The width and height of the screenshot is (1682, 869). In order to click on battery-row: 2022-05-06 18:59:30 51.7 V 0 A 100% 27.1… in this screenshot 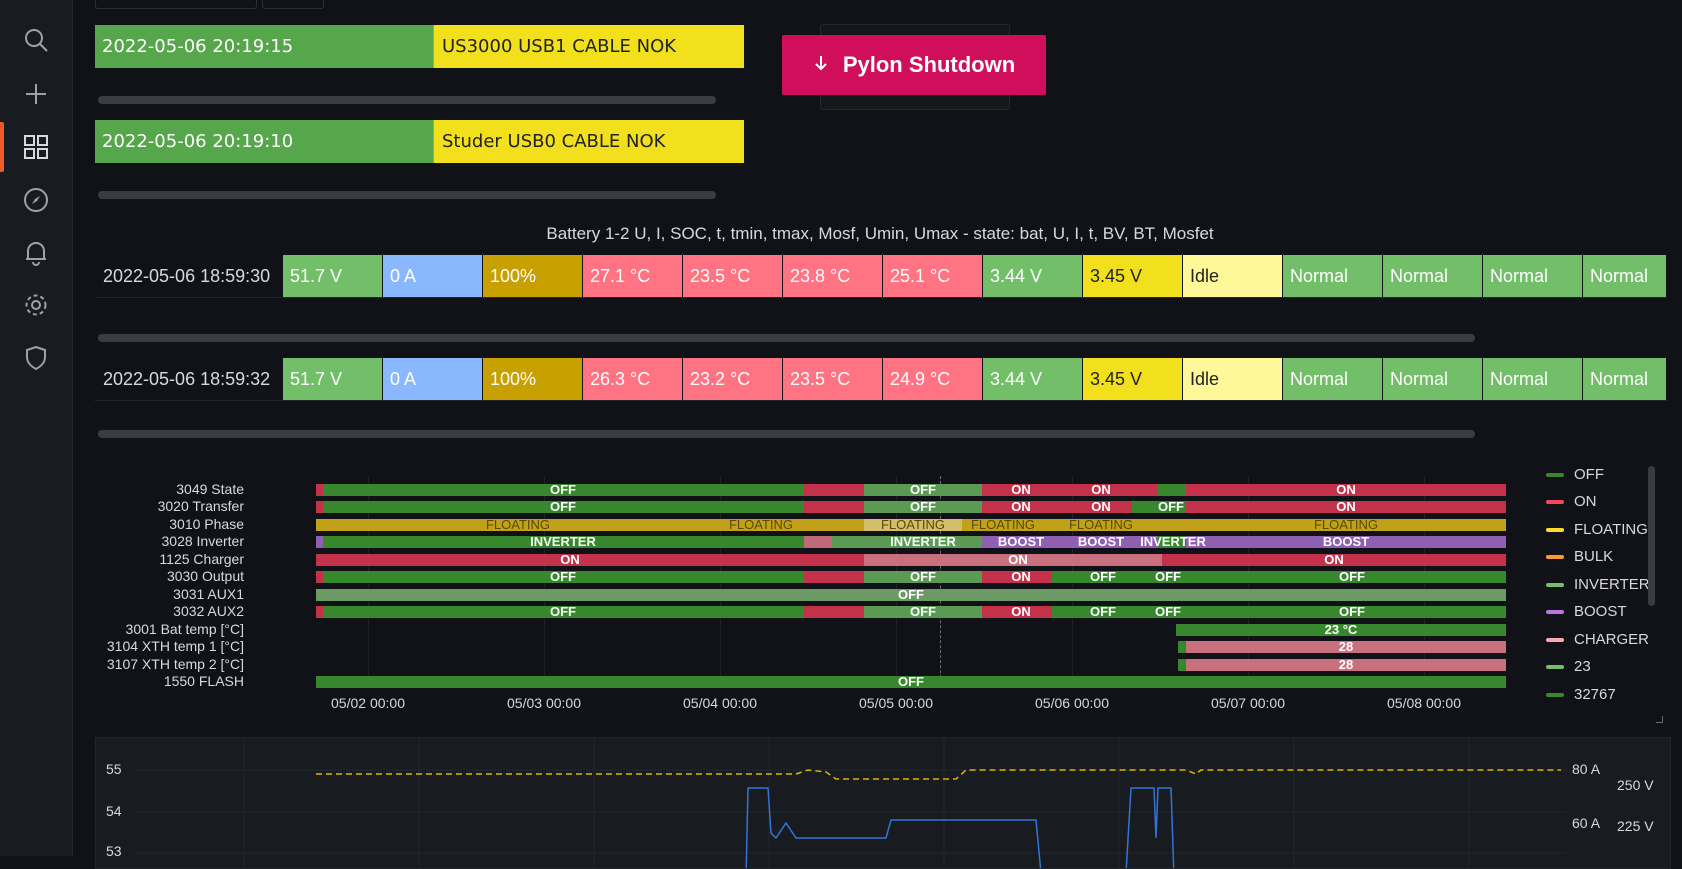, I will do `click(881, 276)`.